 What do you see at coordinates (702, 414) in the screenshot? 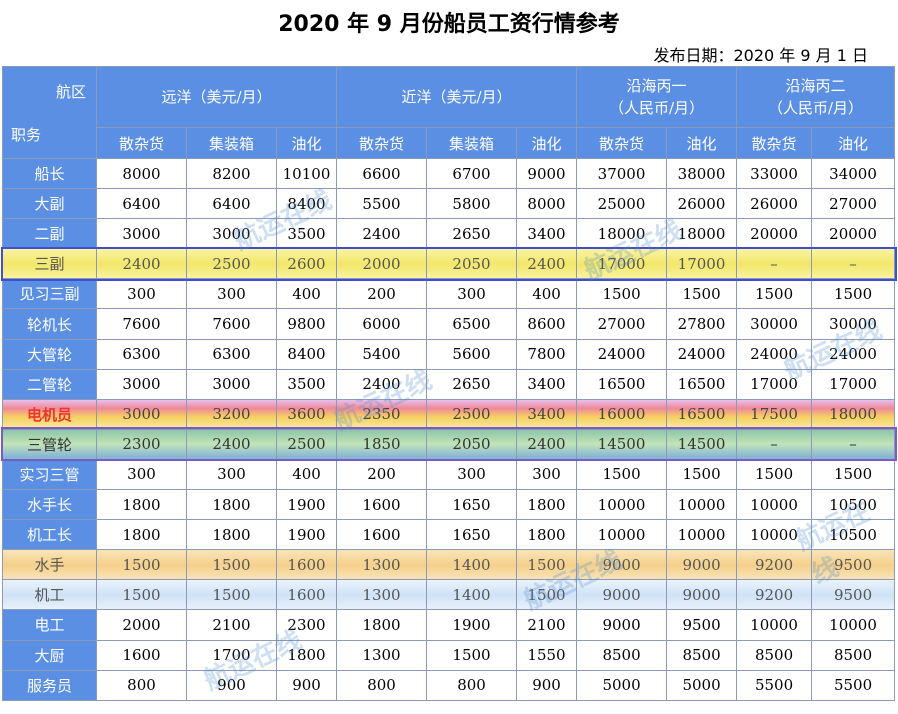
I see `salary-cell: 16500` at bounding box center [702, 414].